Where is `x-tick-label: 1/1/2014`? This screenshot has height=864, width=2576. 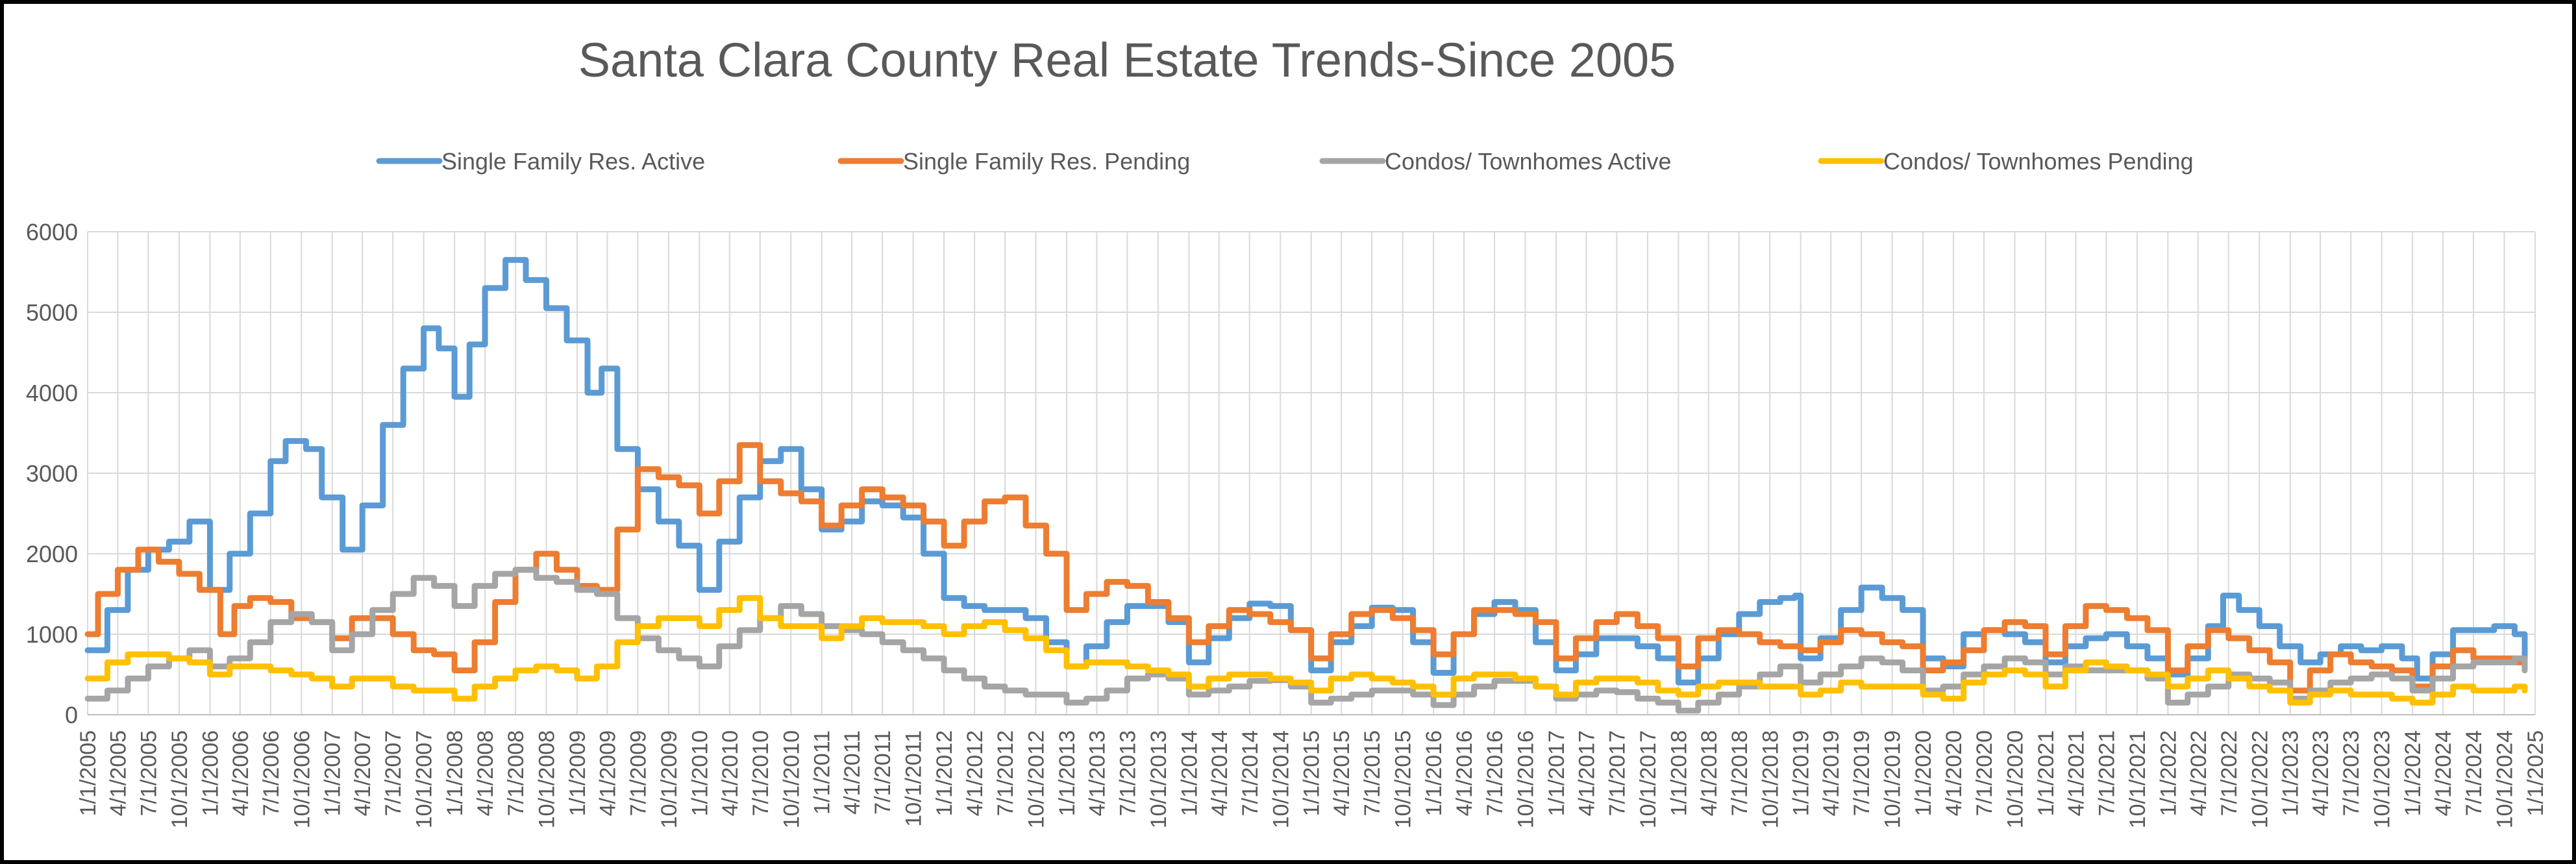
x-tick-label: 1/1/2014 is located at coordinates (1189, 773).